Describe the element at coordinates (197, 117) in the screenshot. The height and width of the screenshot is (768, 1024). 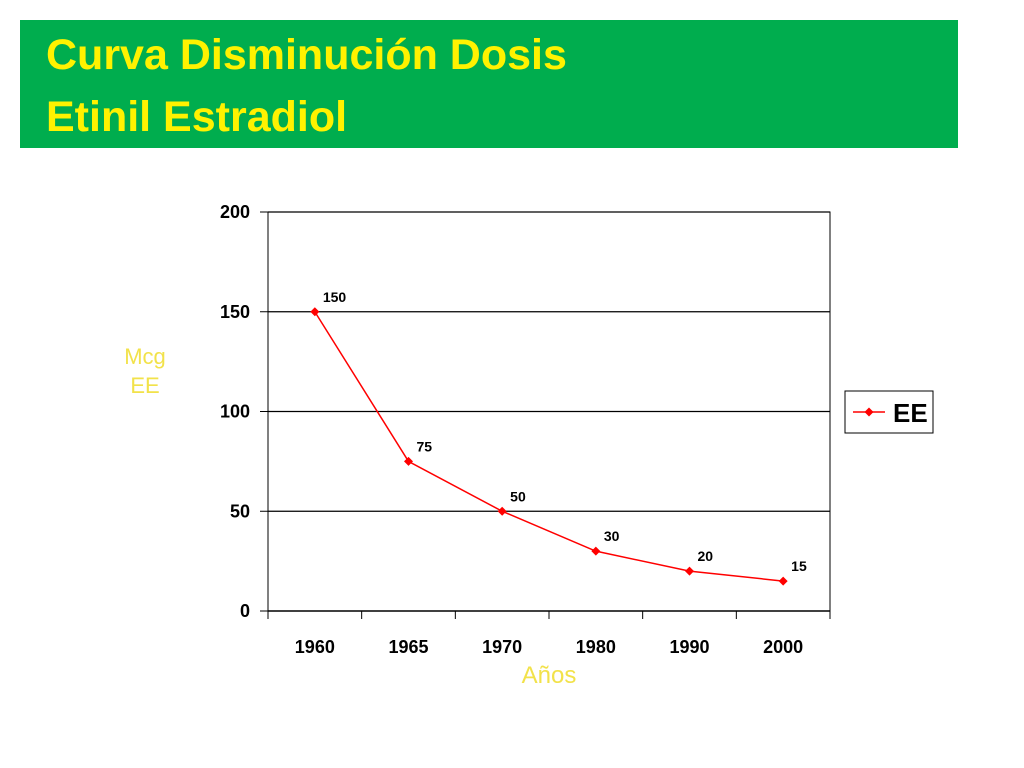
I see `title-line-2: Etinil Estradiol` at that location.